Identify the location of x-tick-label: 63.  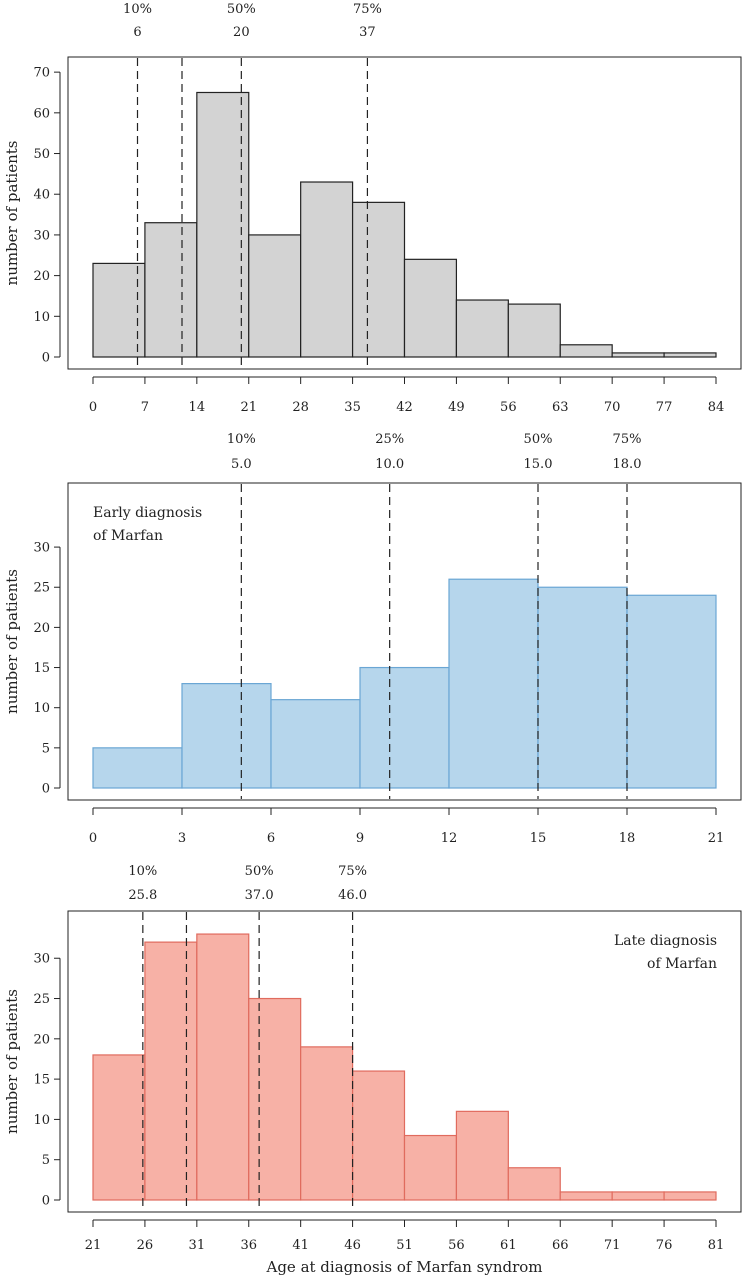
(560, 407).